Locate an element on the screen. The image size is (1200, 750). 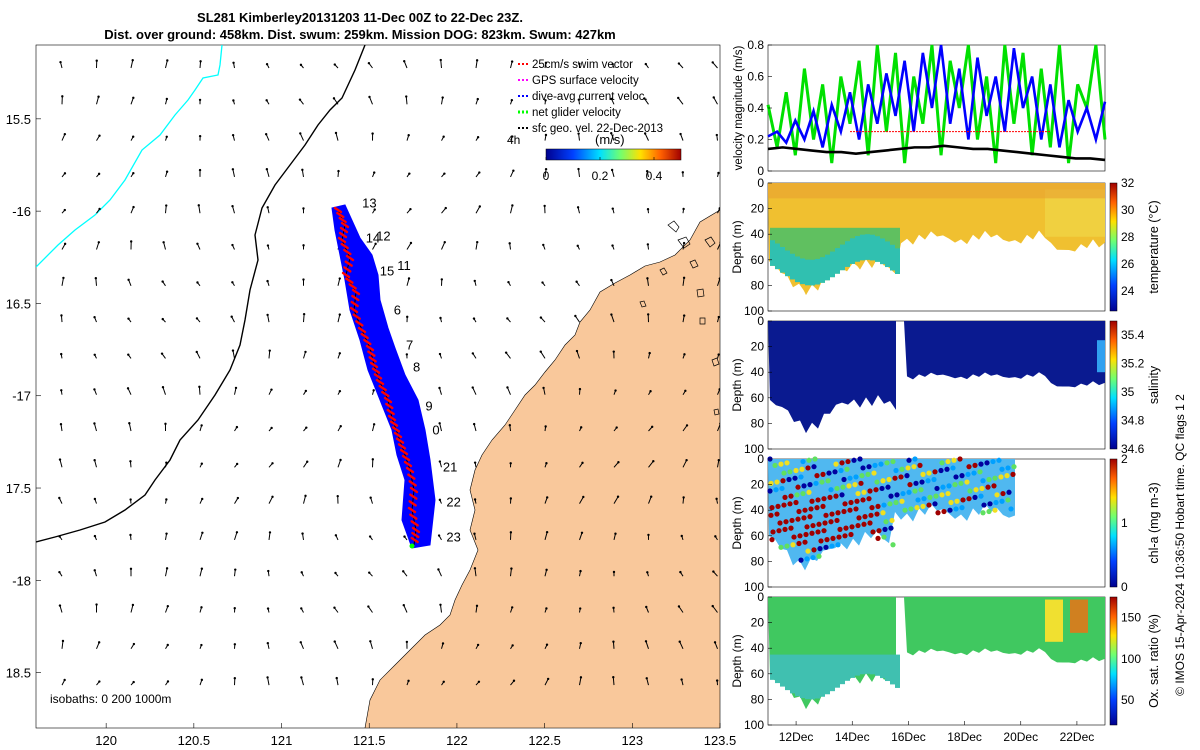
section-data-fill is located at coordinates (832, 377).